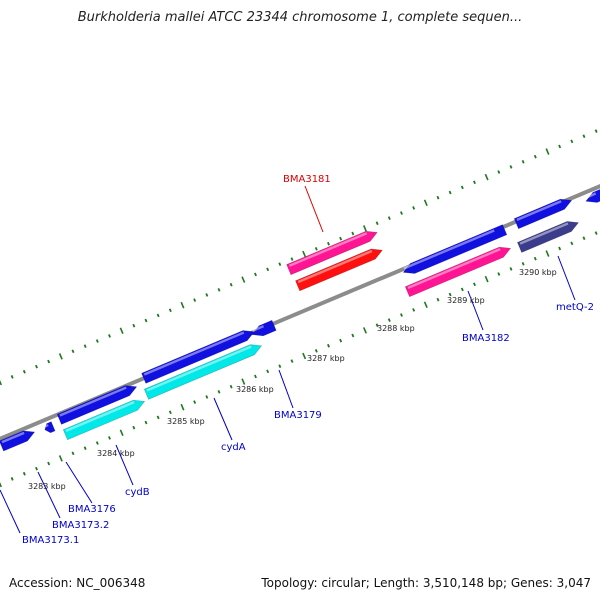 This screenshot has height=600, width=600. I want to click on gene-cydB-arrow, so click(104, 418).